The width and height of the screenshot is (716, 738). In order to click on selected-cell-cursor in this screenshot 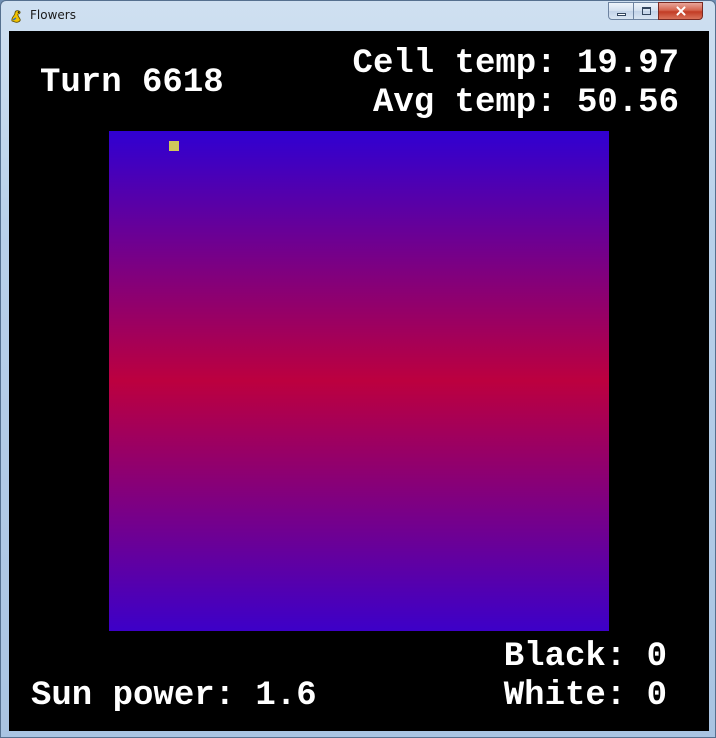, I will do `click(174, 146)`.